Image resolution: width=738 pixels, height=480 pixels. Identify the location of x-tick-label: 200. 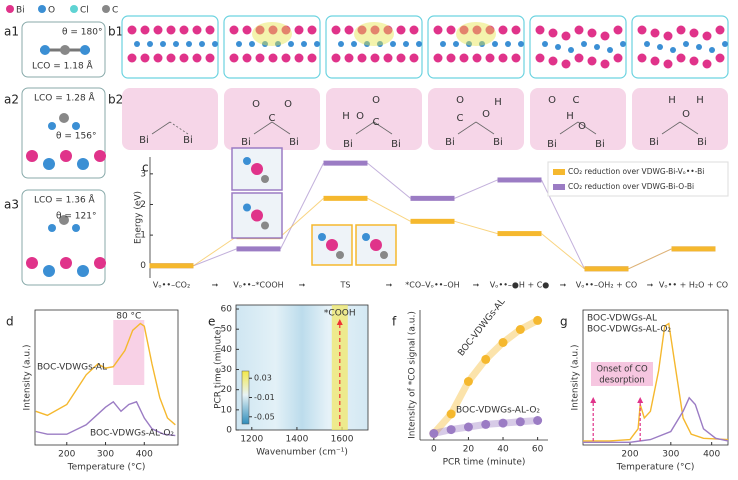
(66, 455).